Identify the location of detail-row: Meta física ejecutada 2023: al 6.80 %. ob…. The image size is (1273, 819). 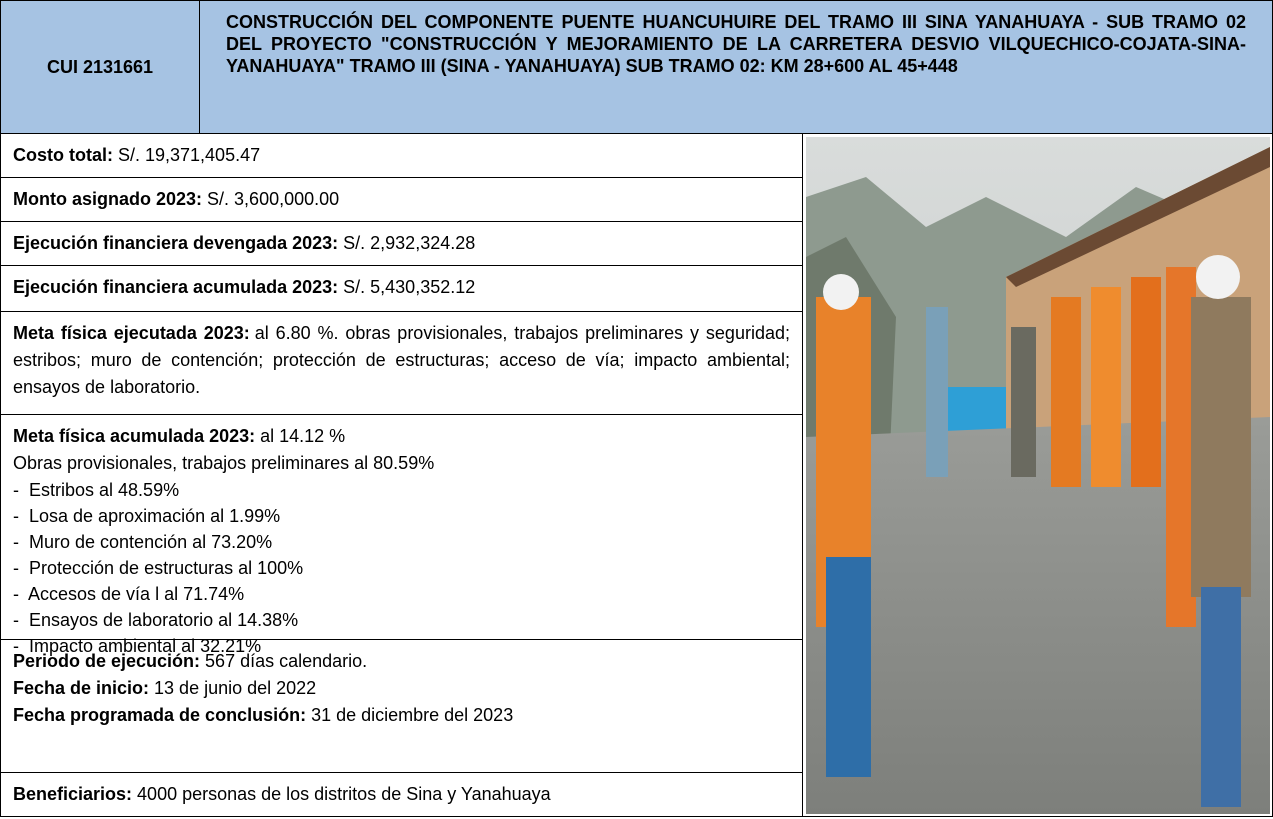
(401, 363).